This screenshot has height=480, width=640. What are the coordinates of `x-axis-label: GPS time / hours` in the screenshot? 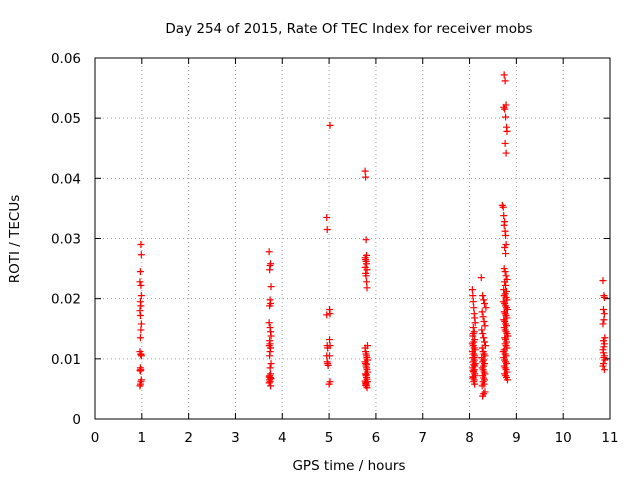 It's located at (348, 466).